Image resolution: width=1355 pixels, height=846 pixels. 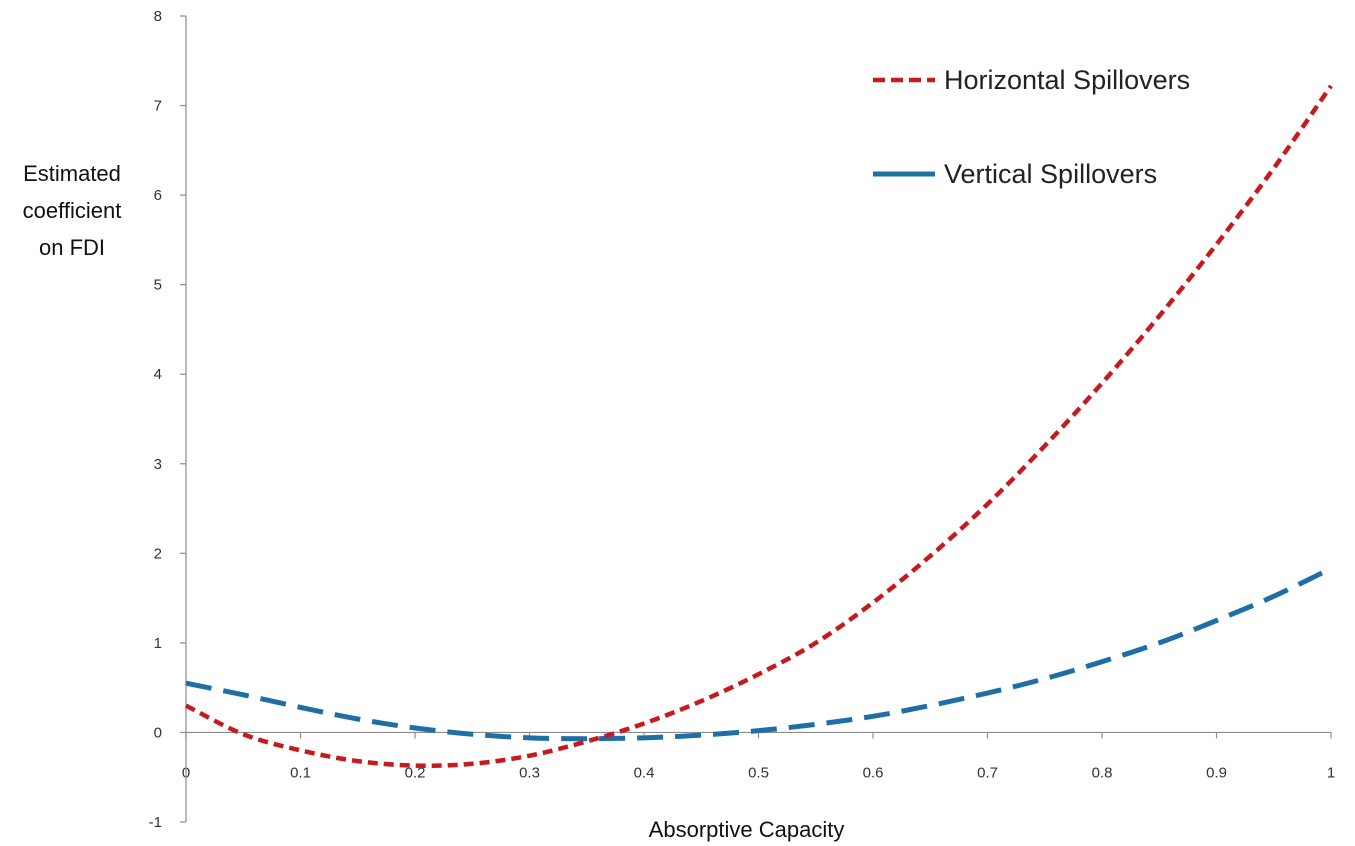 I want to click on x-tick-label: 0.3, so click(x=529, y=772).